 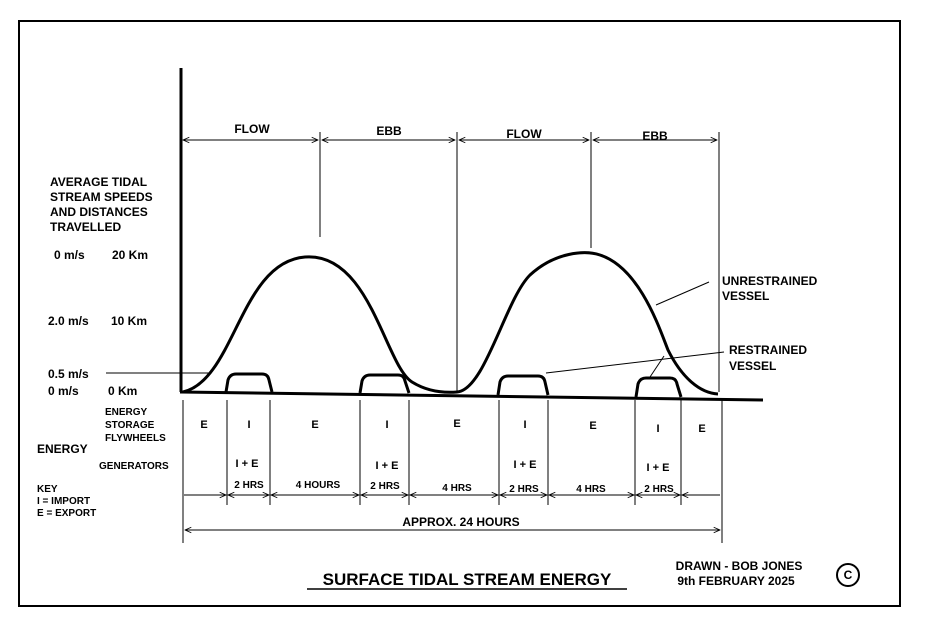 I want to click on horizontal-baseline, so click(x=471, y=396).